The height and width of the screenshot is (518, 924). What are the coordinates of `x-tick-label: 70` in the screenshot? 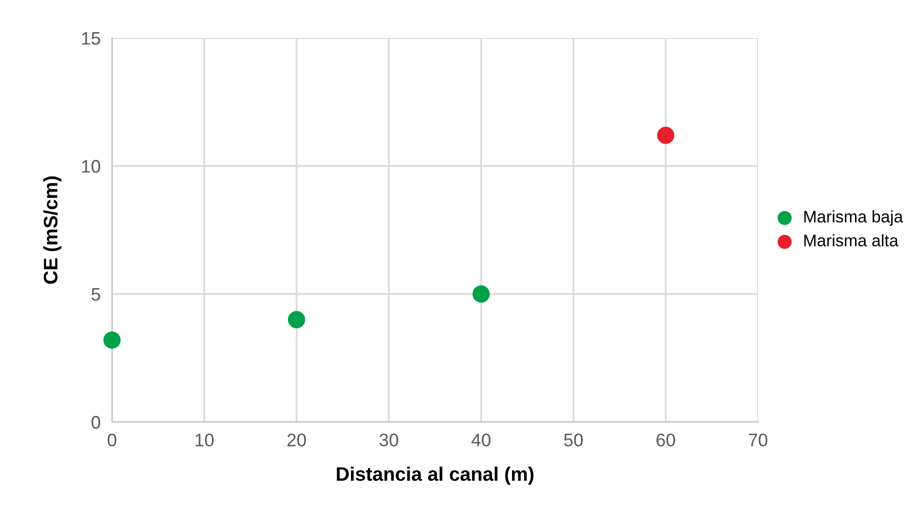 It's located at (758, 440).